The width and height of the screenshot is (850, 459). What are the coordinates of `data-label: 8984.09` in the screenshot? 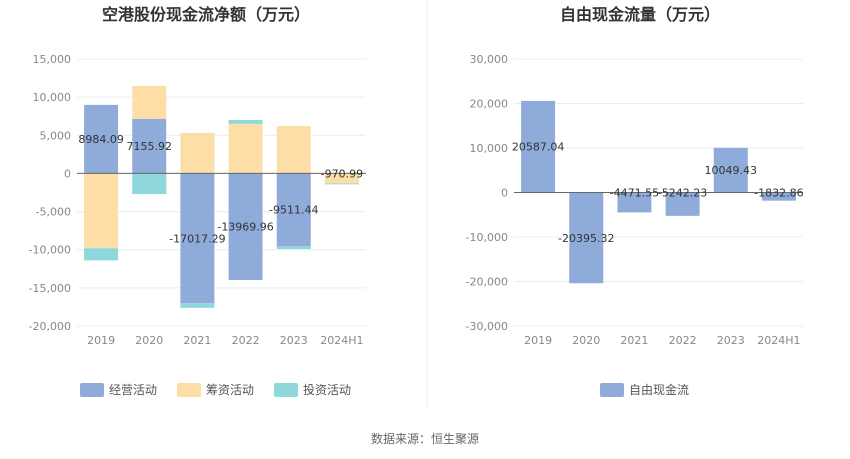 It's located at (101, 139).